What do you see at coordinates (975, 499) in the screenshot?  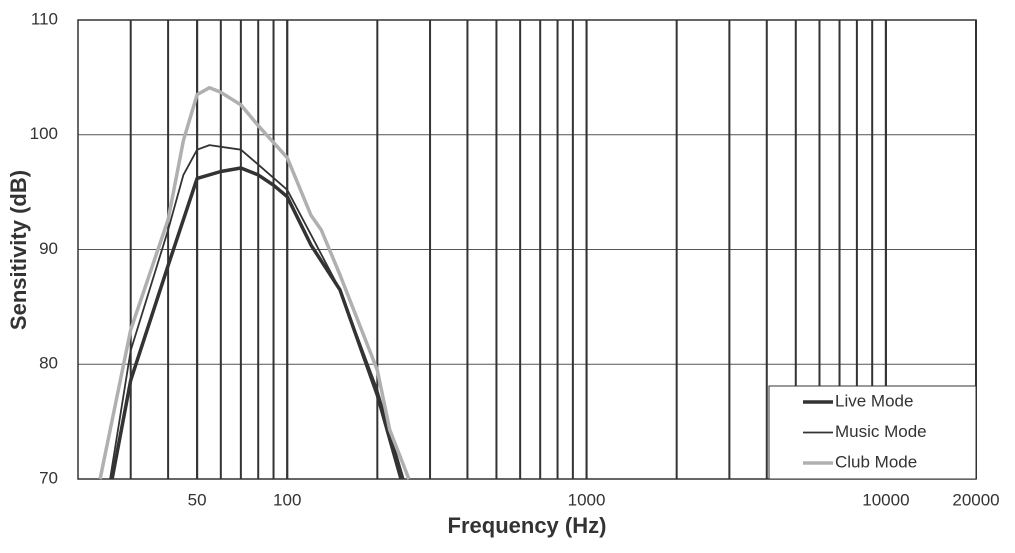 I see `x-tick-label: 20000` at bounding box center [975, 499].